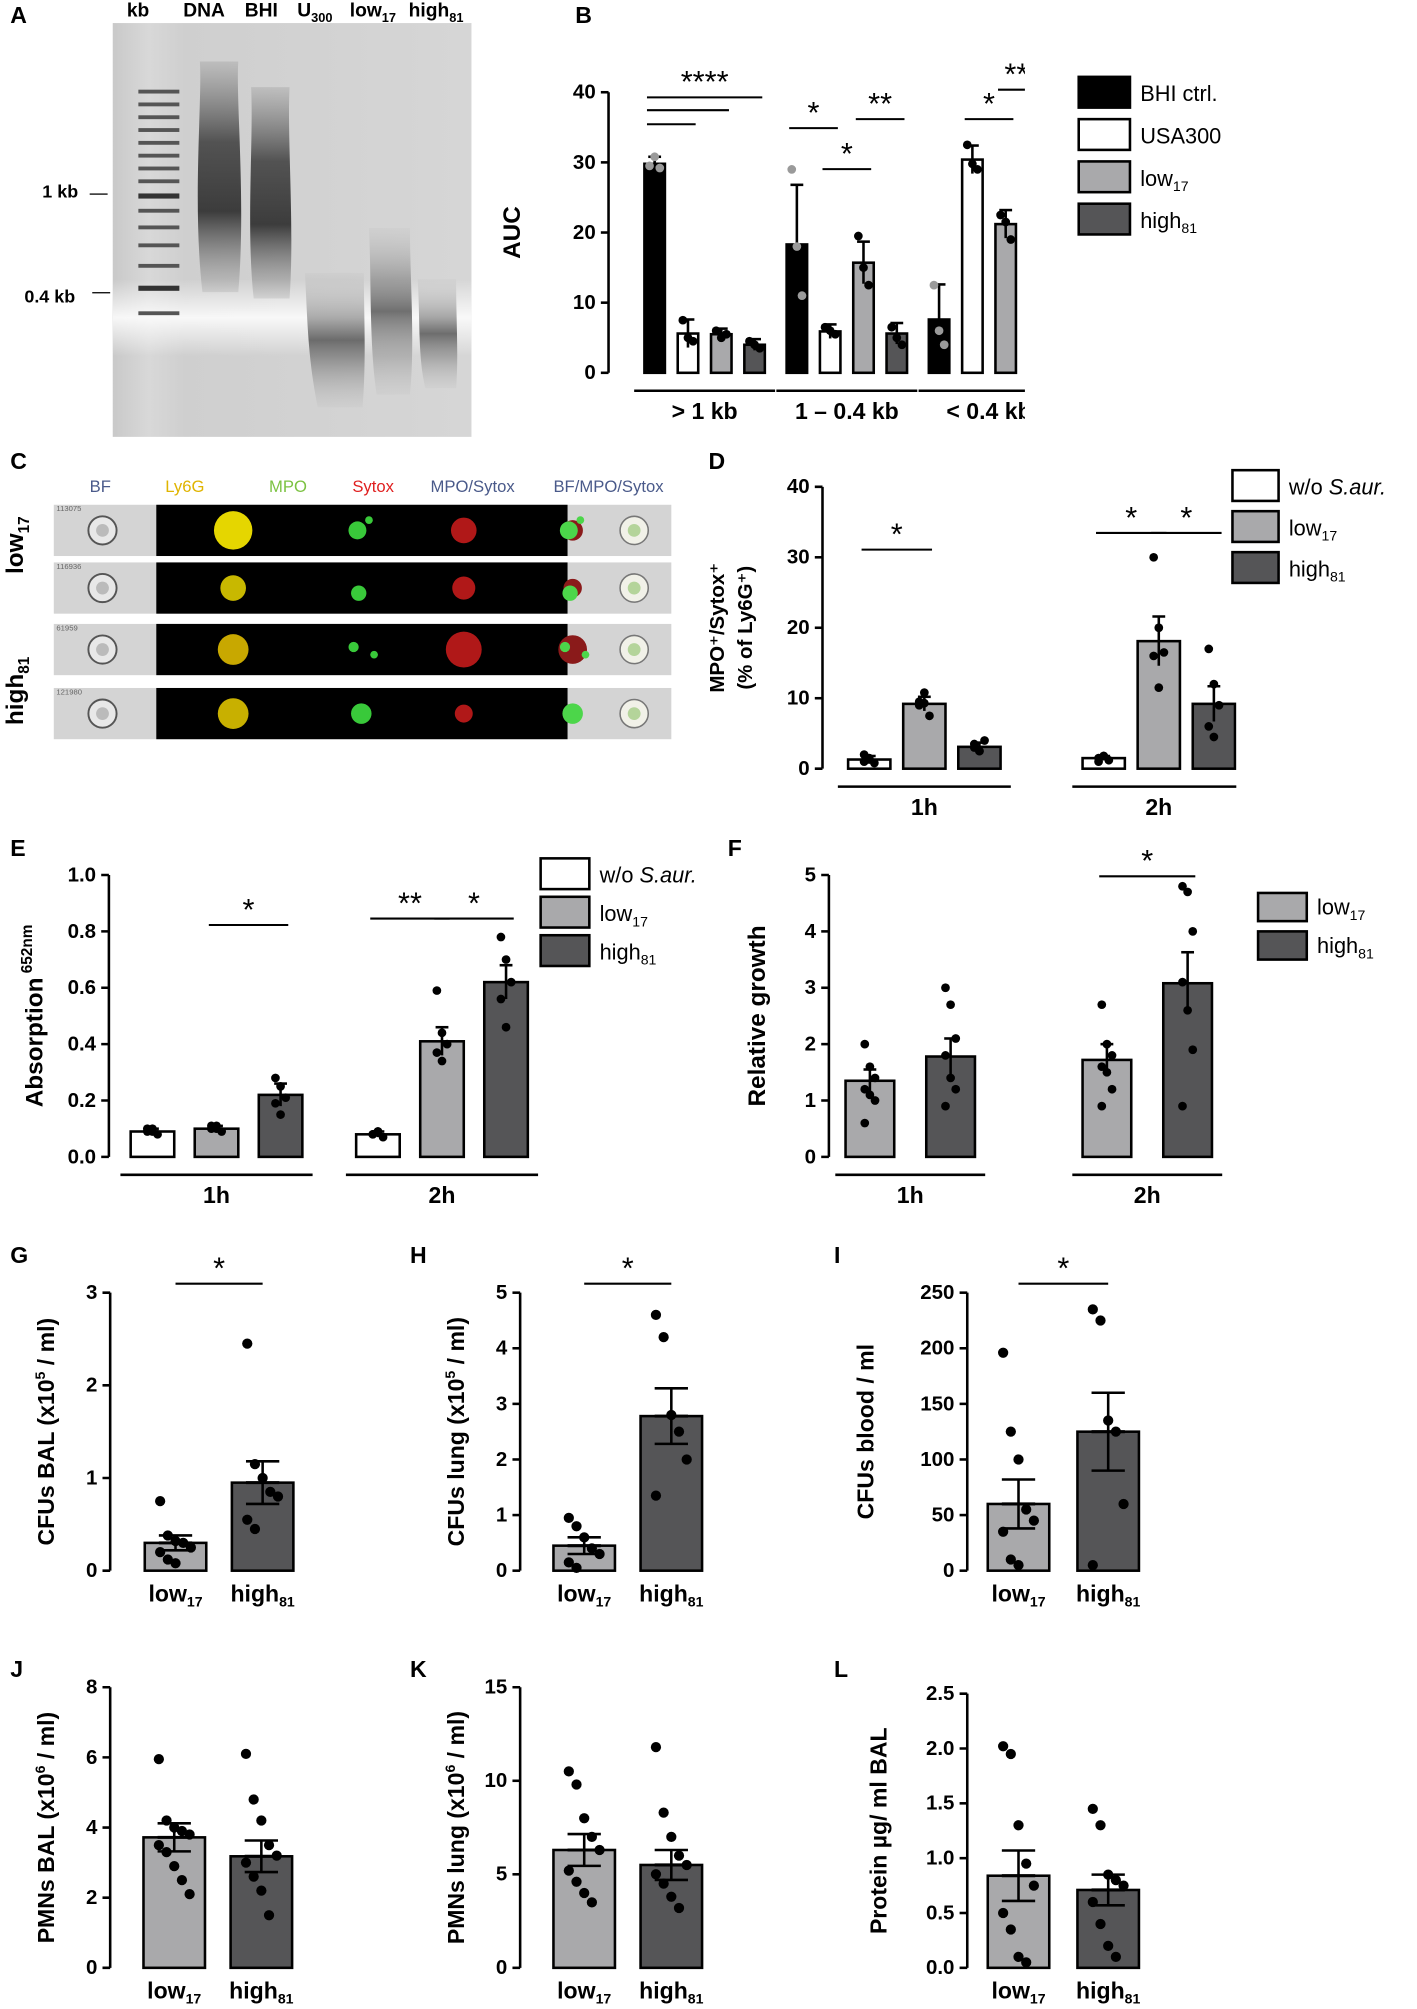 Image resolution: width=1417 pixels, height=2009 pixels. What do you see at coordinates (628, 954) in the screenshot?
I see `legend-label: high81` at bounding box center [628, 954].